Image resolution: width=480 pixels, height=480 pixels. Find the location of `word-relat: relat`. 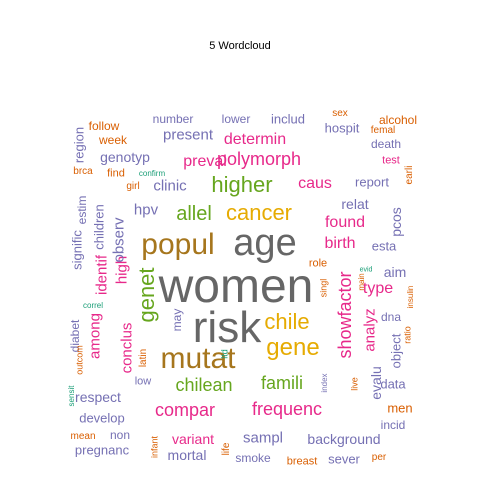

word-relat: relat is located at coordinates (355, 204).